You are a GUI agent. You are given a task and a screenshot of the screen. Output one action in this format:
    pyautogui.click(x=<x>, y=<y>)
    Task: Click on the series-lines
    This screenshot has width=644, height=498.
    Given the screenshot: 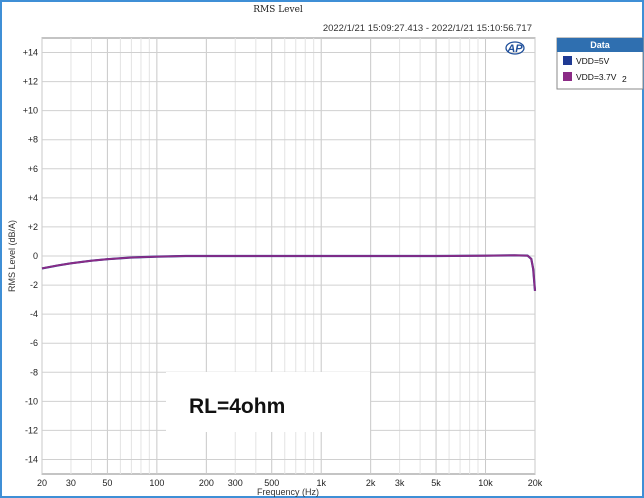 What is the action you would take?
    pyautogui.click(x=289, y=272)
    